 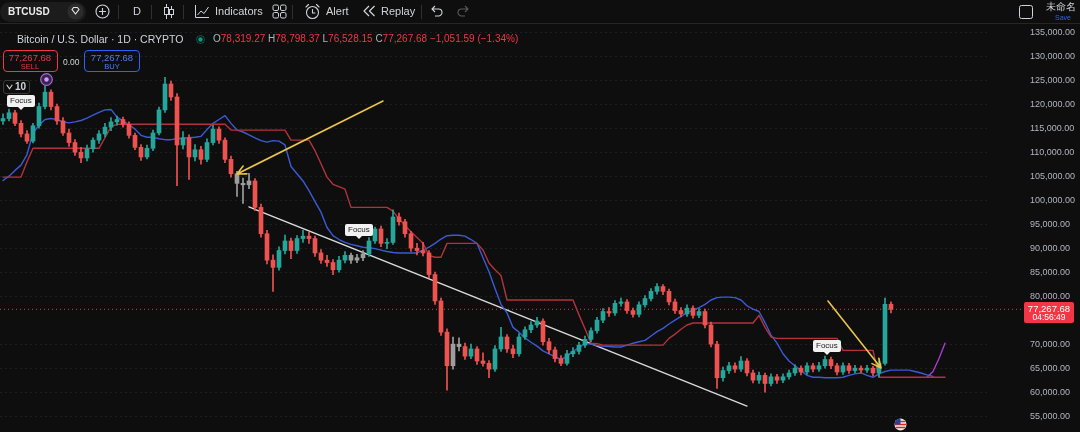 I want to click on y-tick-label: 90,000.00, so click(x=1050, y=247).